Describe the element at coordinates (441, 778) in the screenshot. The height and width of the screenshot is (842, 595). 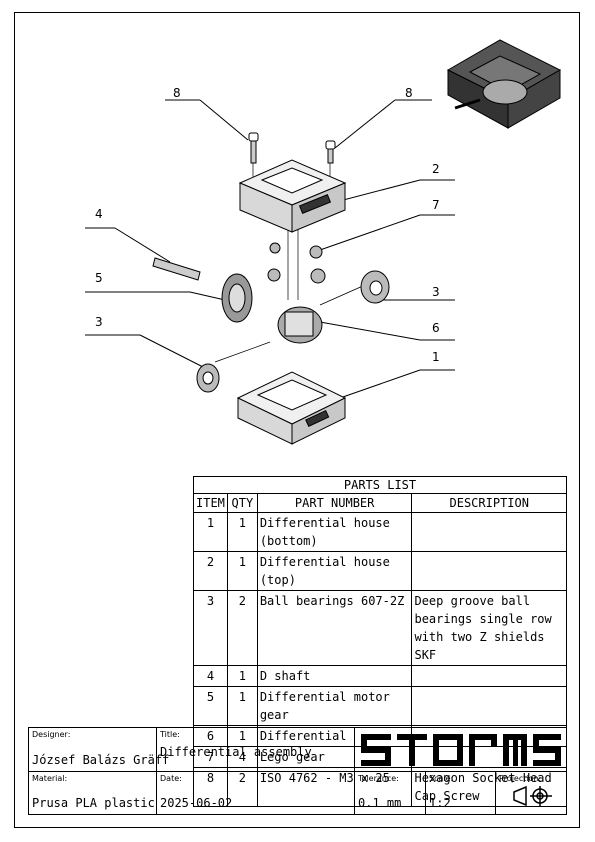
I see `scale-label: Scale:` at that location.